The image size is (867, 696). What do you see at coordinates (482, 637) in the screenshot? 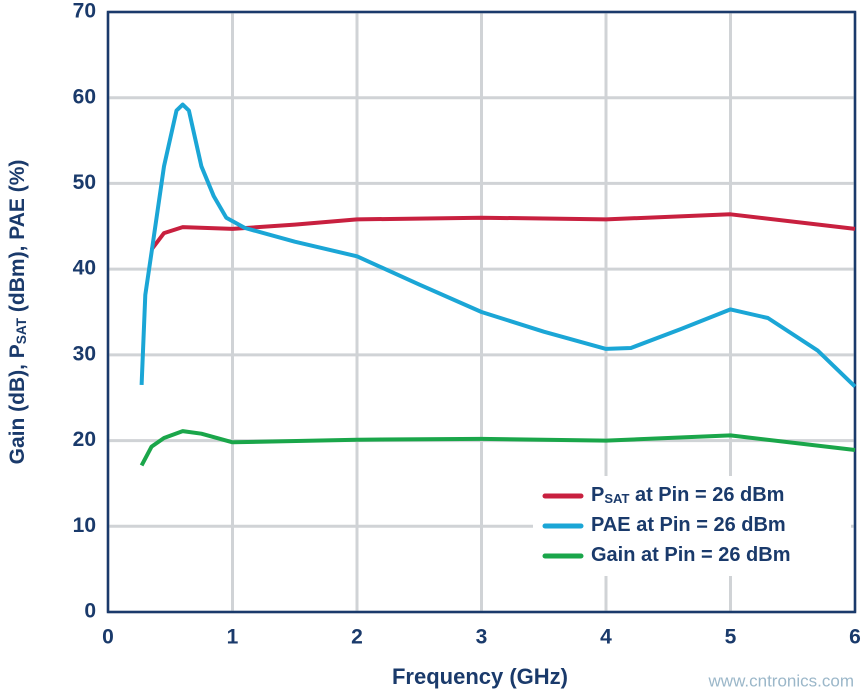
I see `x-tick-label: 3` at bounding box center [482, 637].